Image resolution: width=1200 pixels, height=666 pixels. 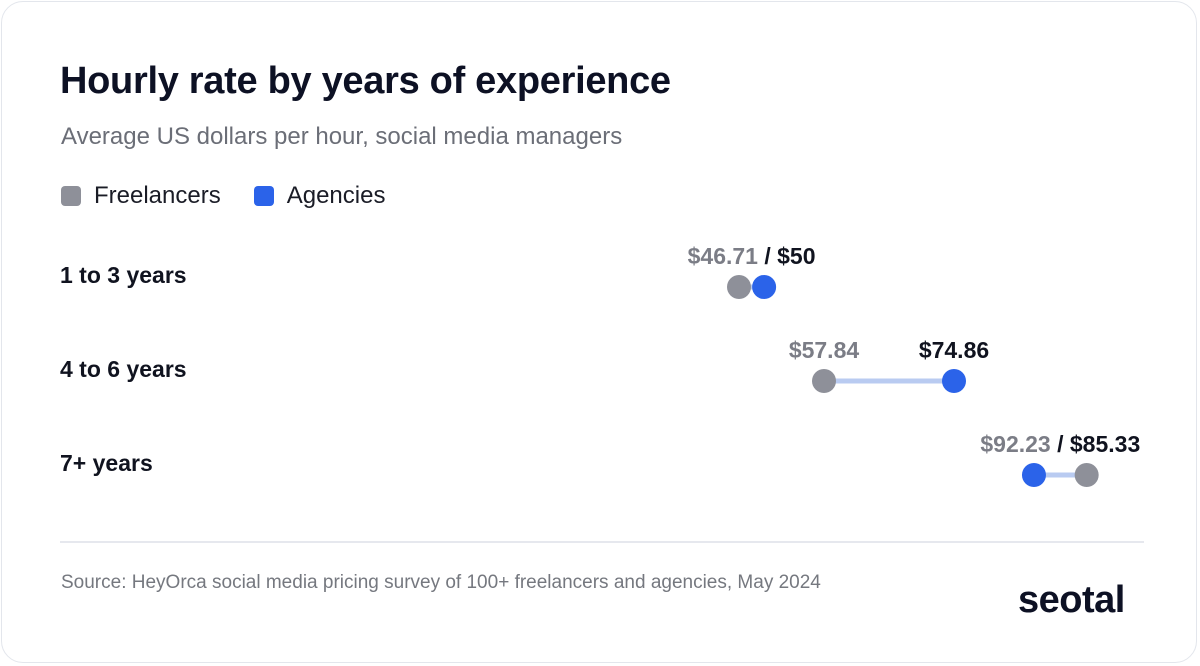 I want to click on row-label-1-to-3-years: 1 to 3 years, so click(x=123, y=275).